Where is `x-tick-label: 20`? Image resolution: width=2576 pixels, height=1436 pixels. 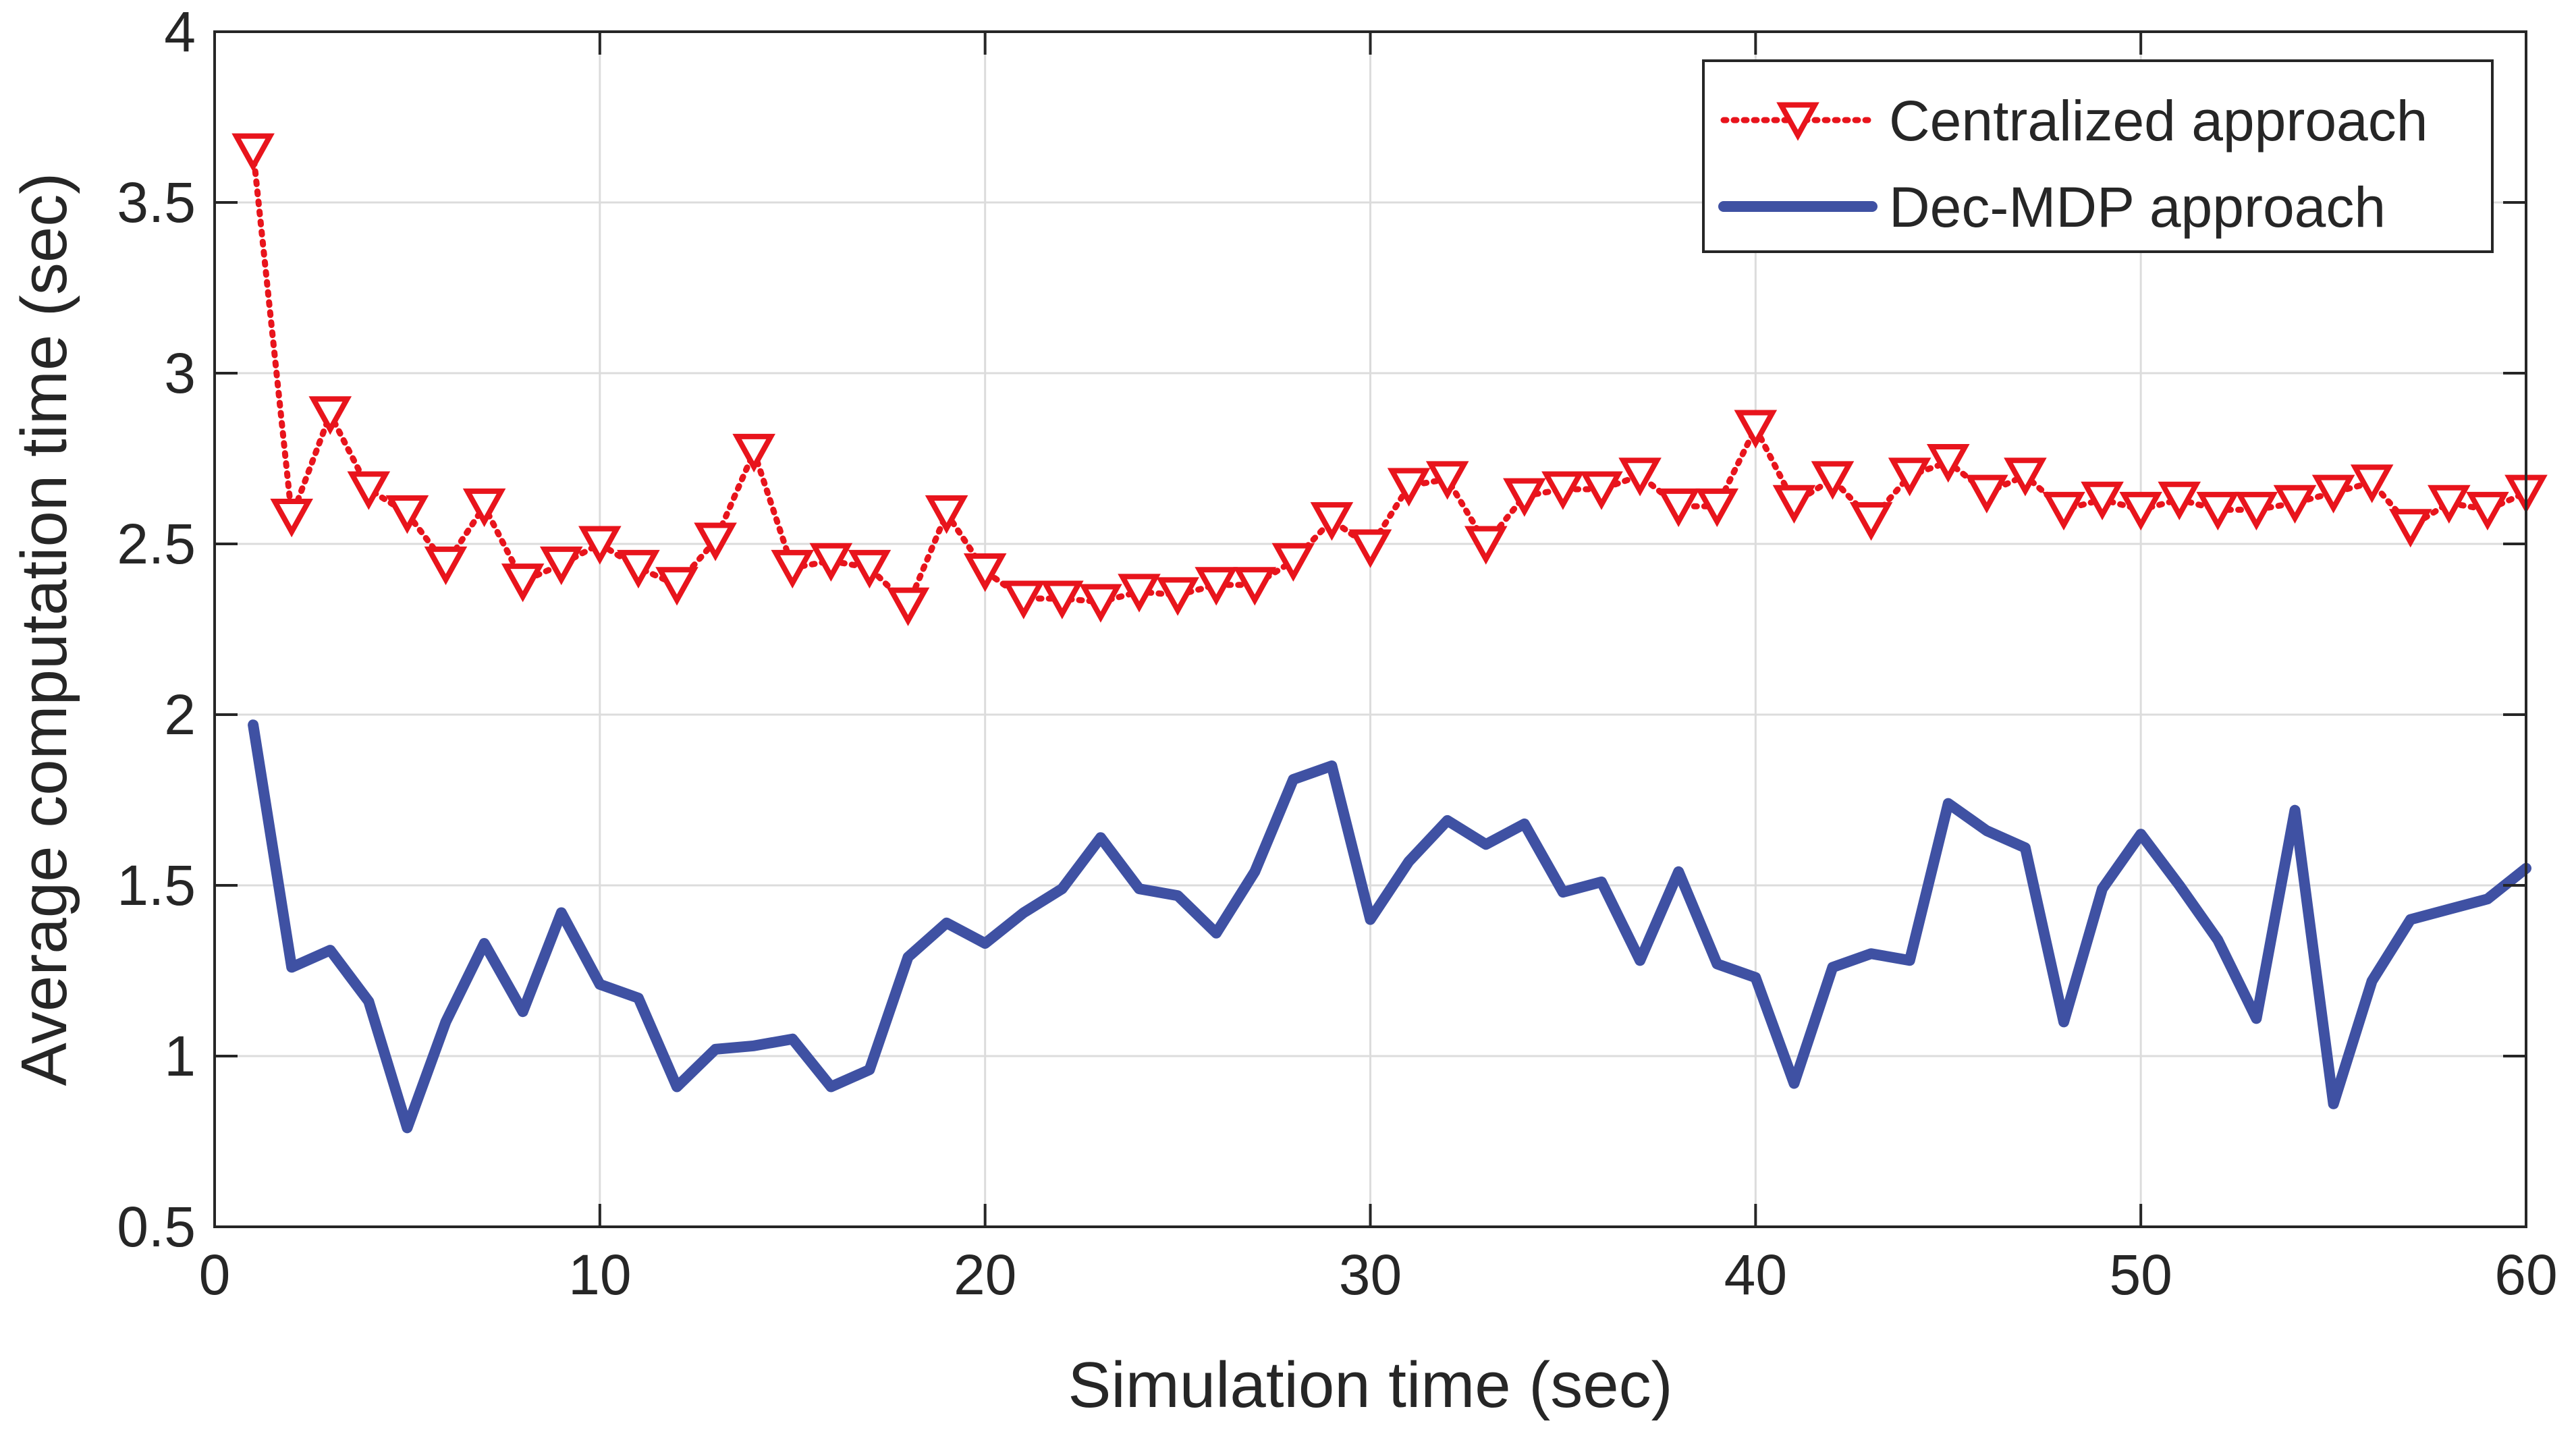
x-tick-label: 20 is located at coordinates (985, 1274).